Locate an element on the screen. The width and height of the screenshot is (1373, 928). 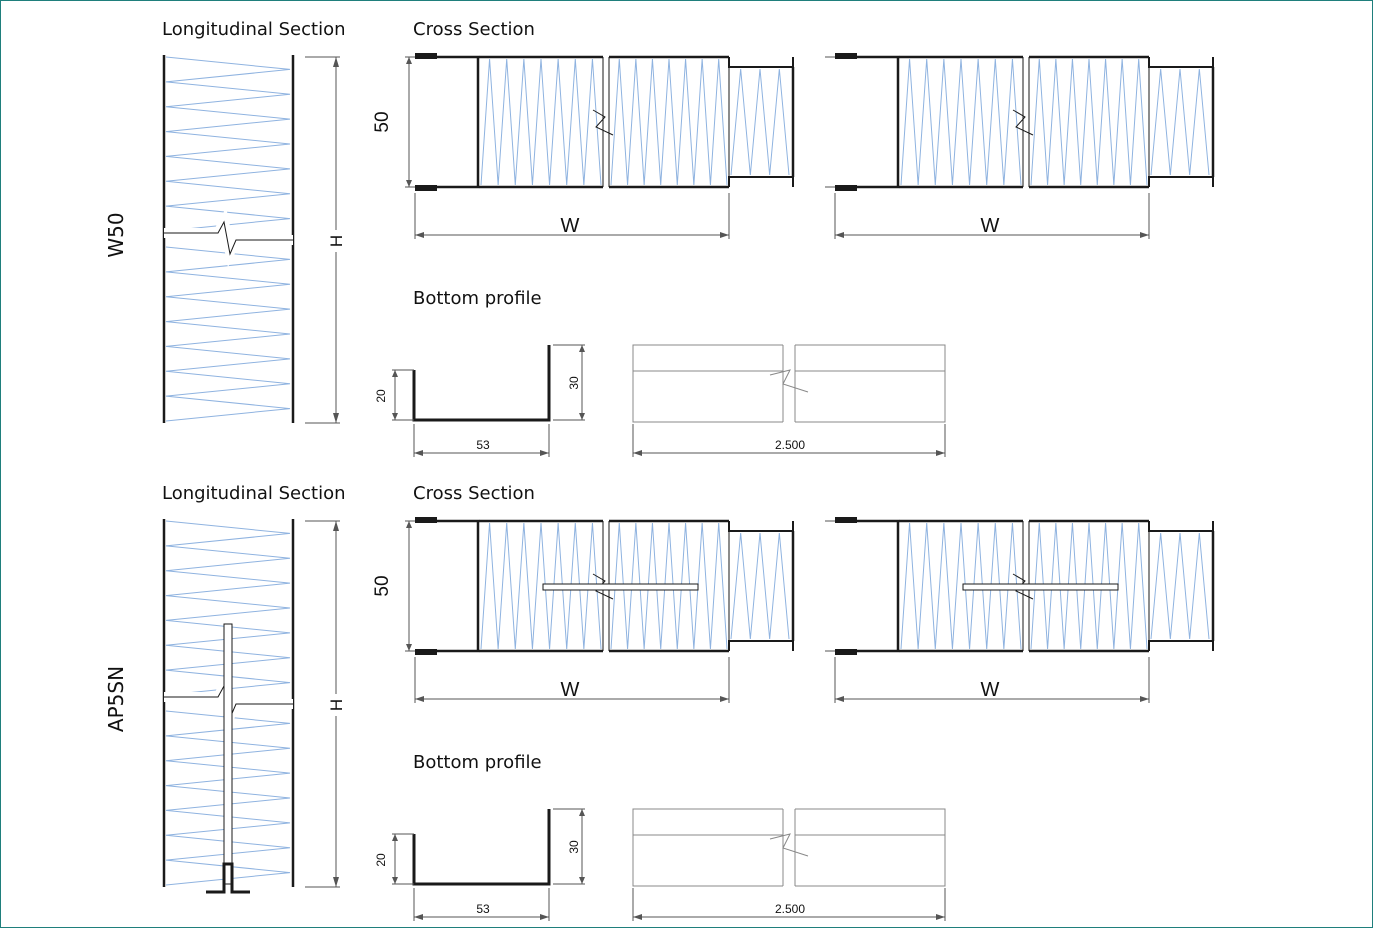
panel-type-label: AP5SN is located at coordinates (116, 699).